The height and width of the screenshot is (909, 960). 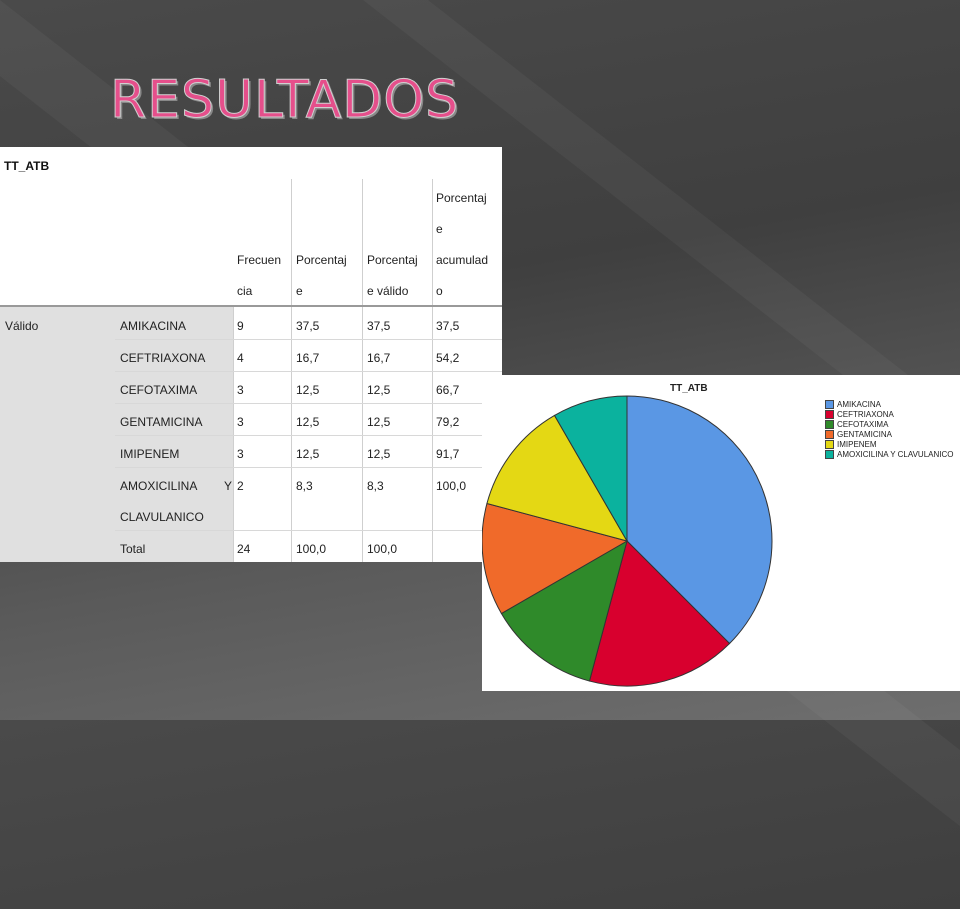 I want to click on legend-item: CEFOTAXIMA, so click(x=856, y=424).